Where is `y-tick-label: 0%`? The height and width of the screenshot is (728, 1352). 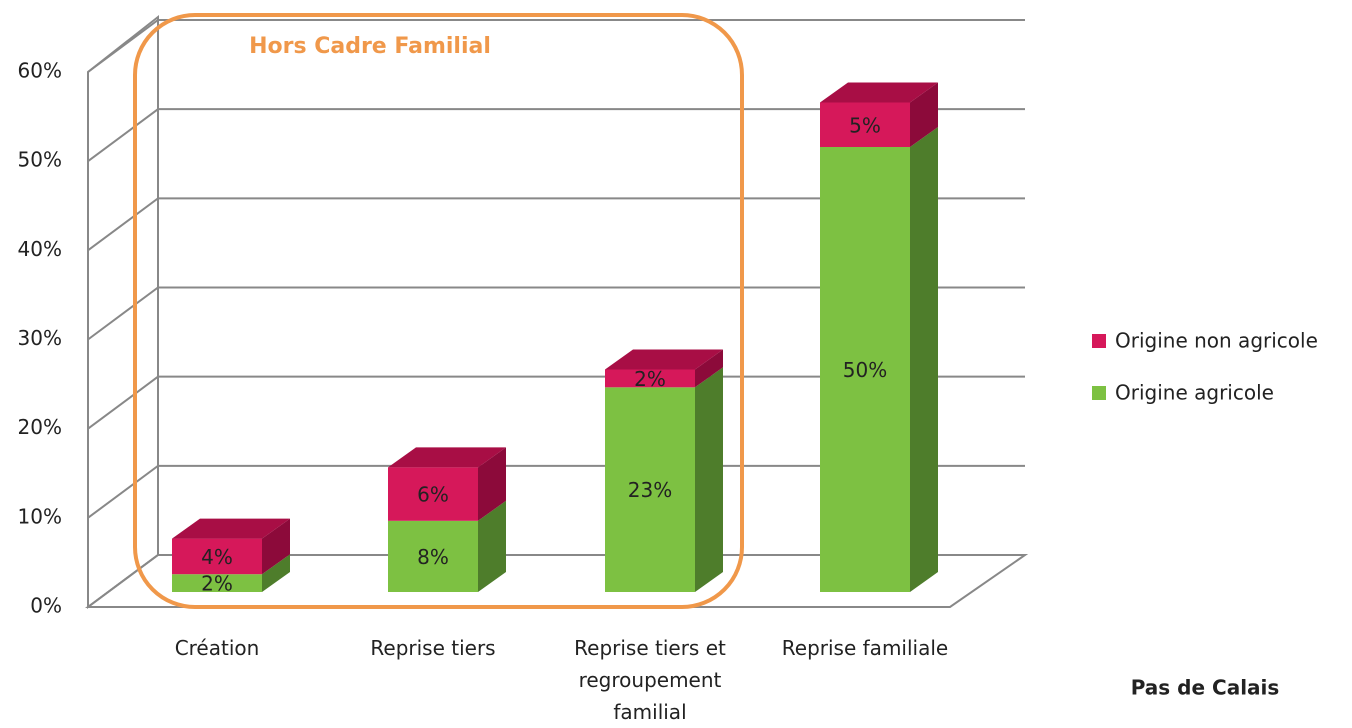 y-tick-label: 0% is located at coordinates (46, 606).